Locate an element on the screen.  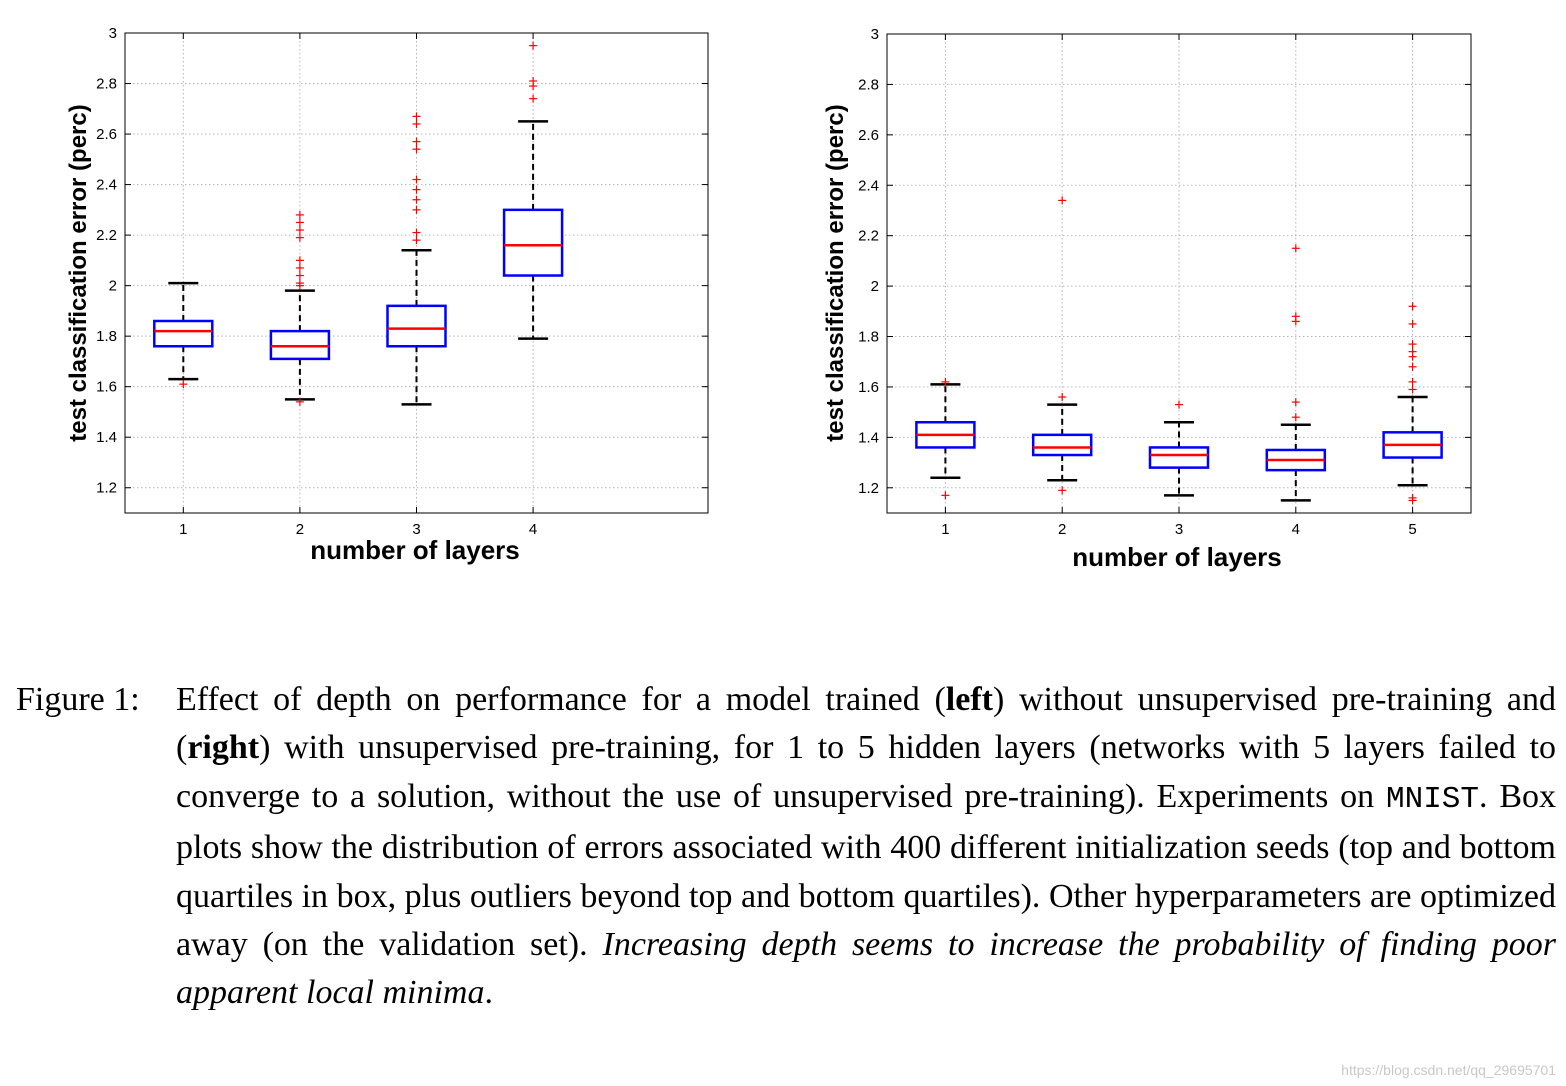
caption-bold-right: right is located at coordinates (223, 748).